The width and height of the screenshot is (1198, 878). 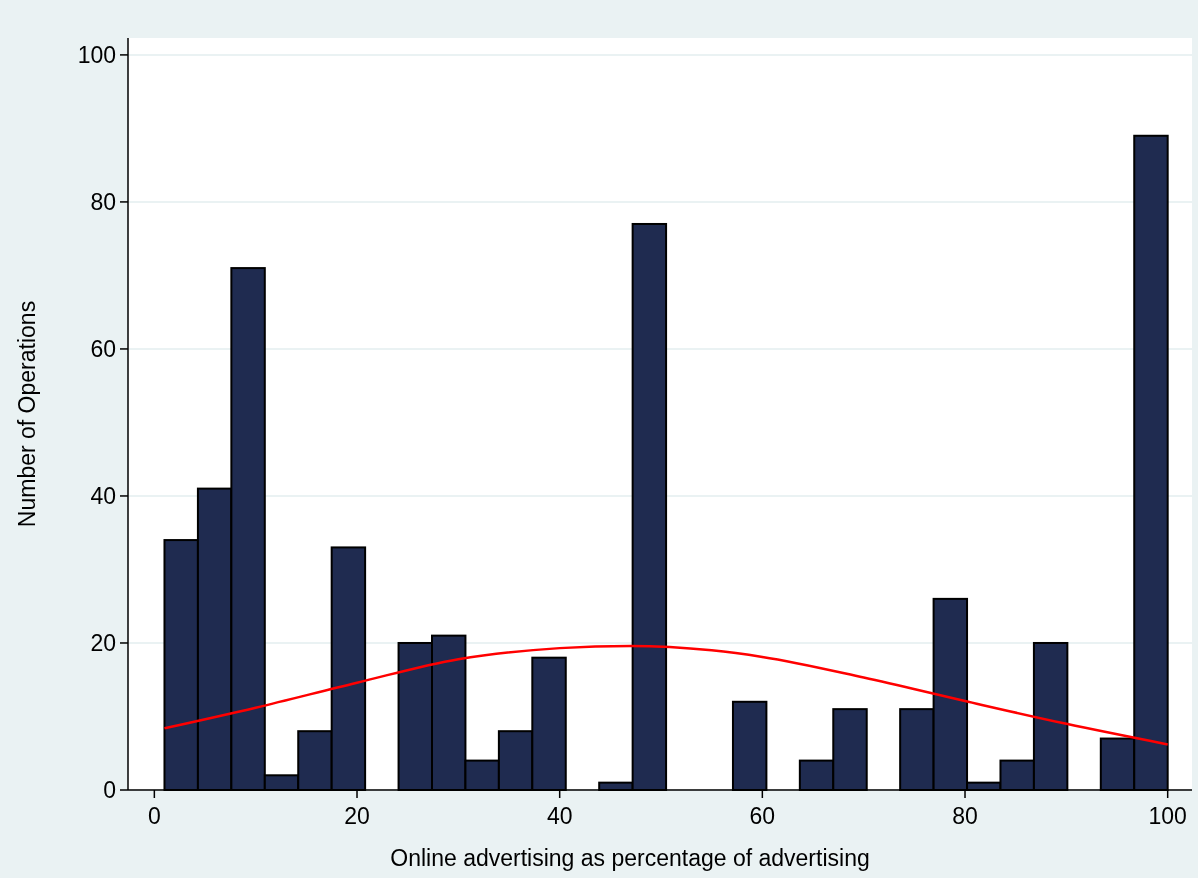 I want to click on y-tick-label: 60, so click(x=103, y=348).